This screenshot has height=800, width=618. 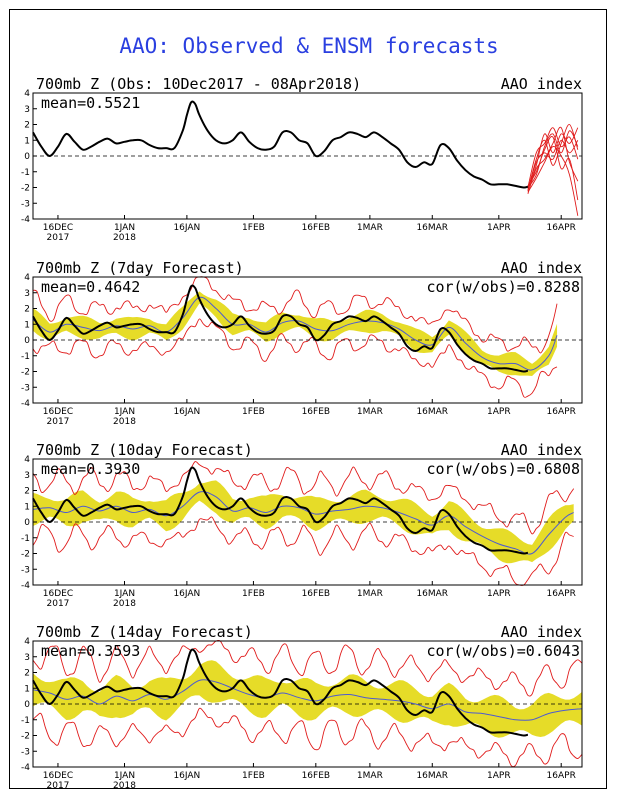 I want to click on correlation-label: cor(w/obs)=0.6808, so click(x=503, y=469).